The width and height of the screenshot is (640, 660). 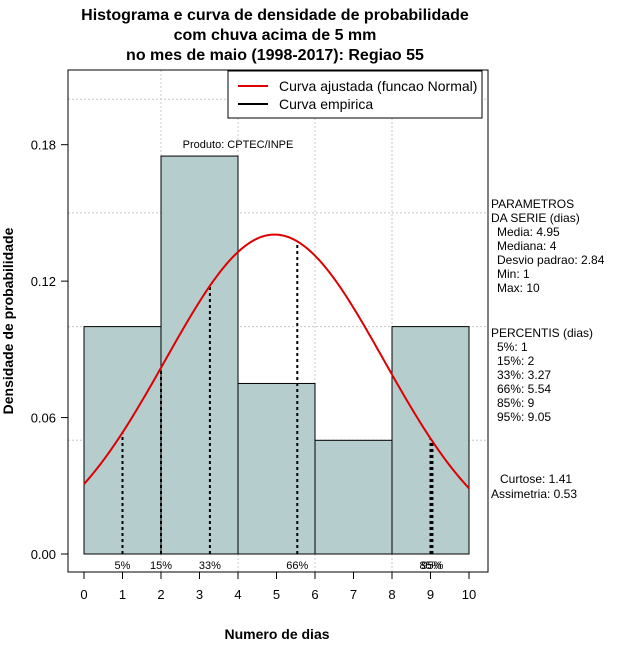 I want to click on percentil-15: 15%: 2, so click(x=516, y=361).